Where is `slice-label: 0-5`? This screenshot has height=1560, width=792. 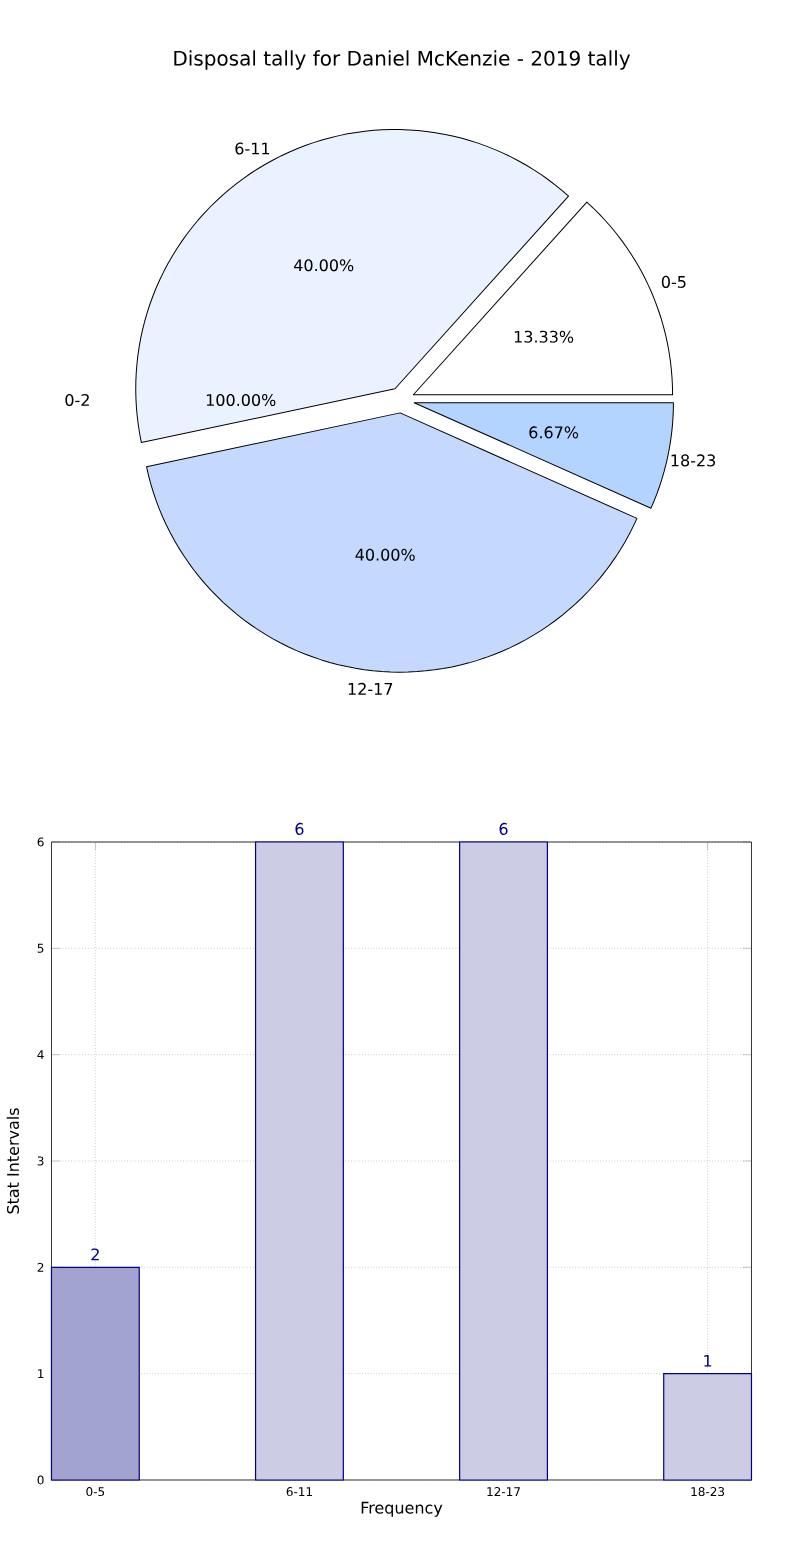 slice-label: 0-5 is located at coordinates (674, 281).